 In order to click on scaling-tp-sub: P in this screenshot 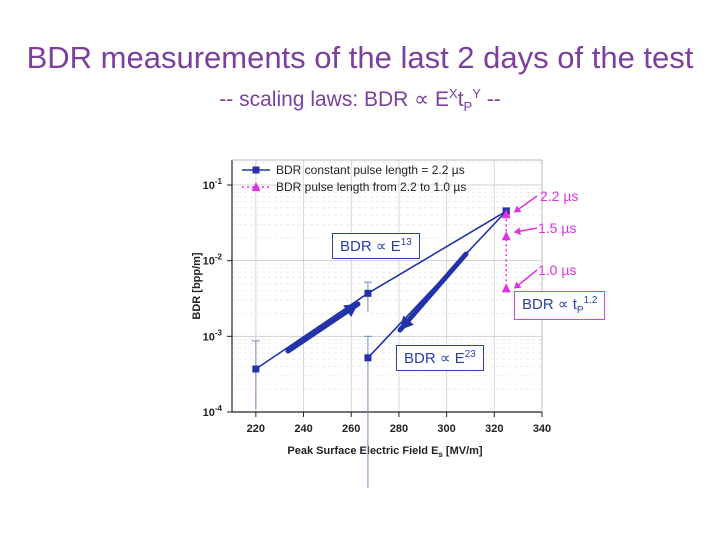, I will do `click(580, 310)`.